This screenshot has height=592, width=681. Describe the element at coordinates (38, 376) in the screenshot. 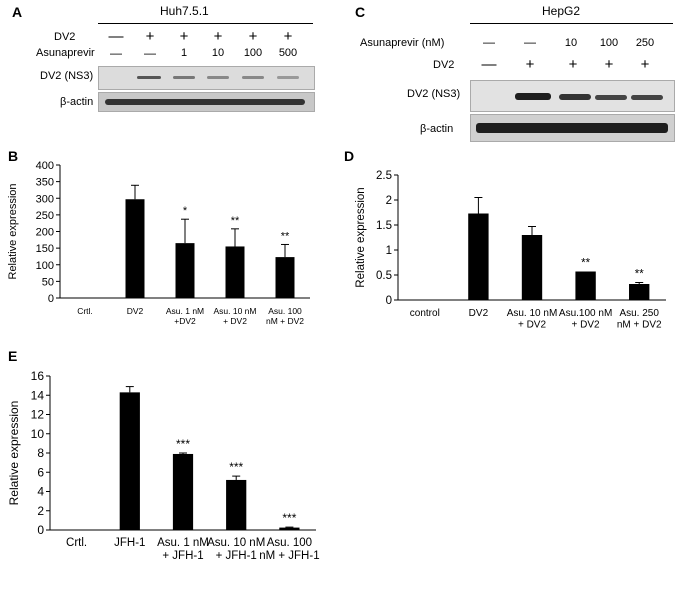

I see `y-tick-label: 16` at that location.